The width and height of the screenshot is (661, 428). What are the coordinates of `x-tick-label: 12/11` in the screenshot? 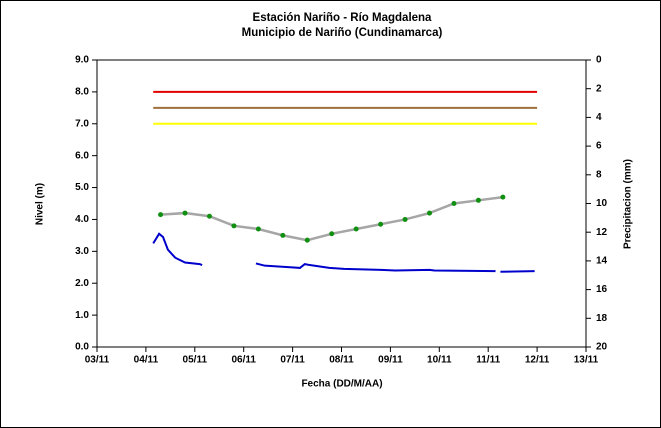 It's located at (537, 360).